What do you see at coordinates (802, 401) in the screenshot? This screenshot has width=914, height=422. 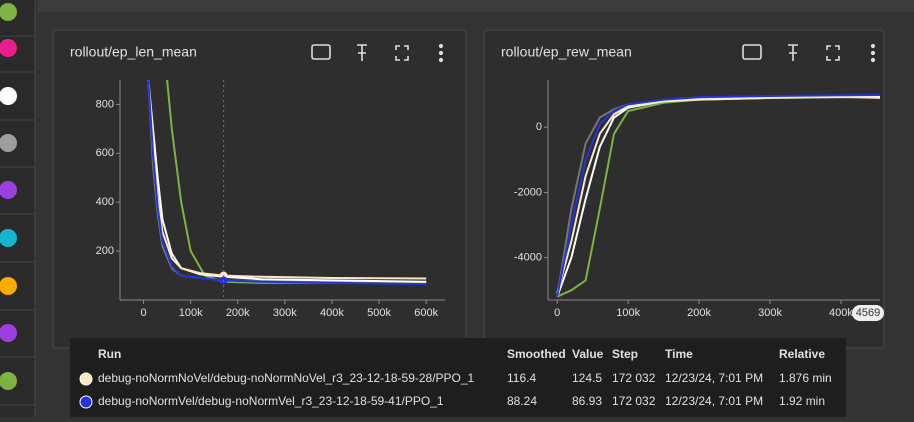 I see `tooltip-cell: 1.92 min` at bounding box center [802, 401].